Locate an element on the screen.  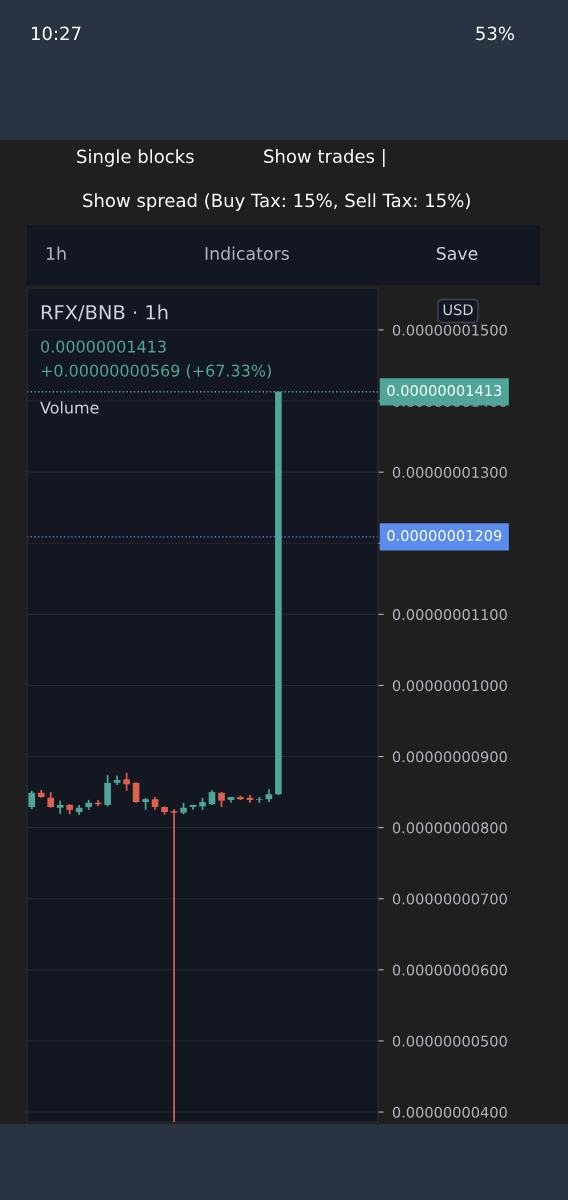
y-tick-label: 0.00000000600 is located at coordinates (449, 970).